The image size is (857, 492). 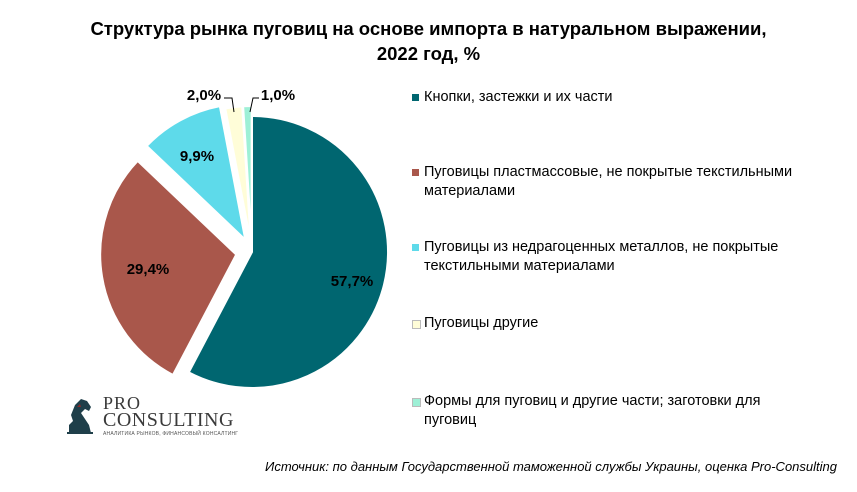 I want to click on data-label-1: 29,4%, so click(x=148, y=269).